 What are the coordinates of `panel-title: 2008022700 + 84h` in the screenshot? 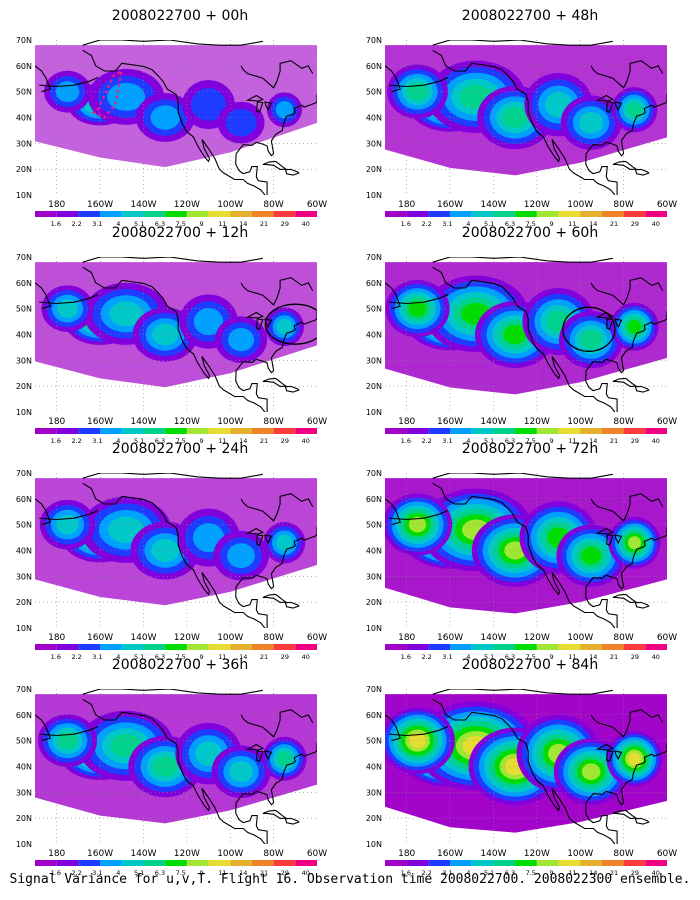 It's located at (530, 665).